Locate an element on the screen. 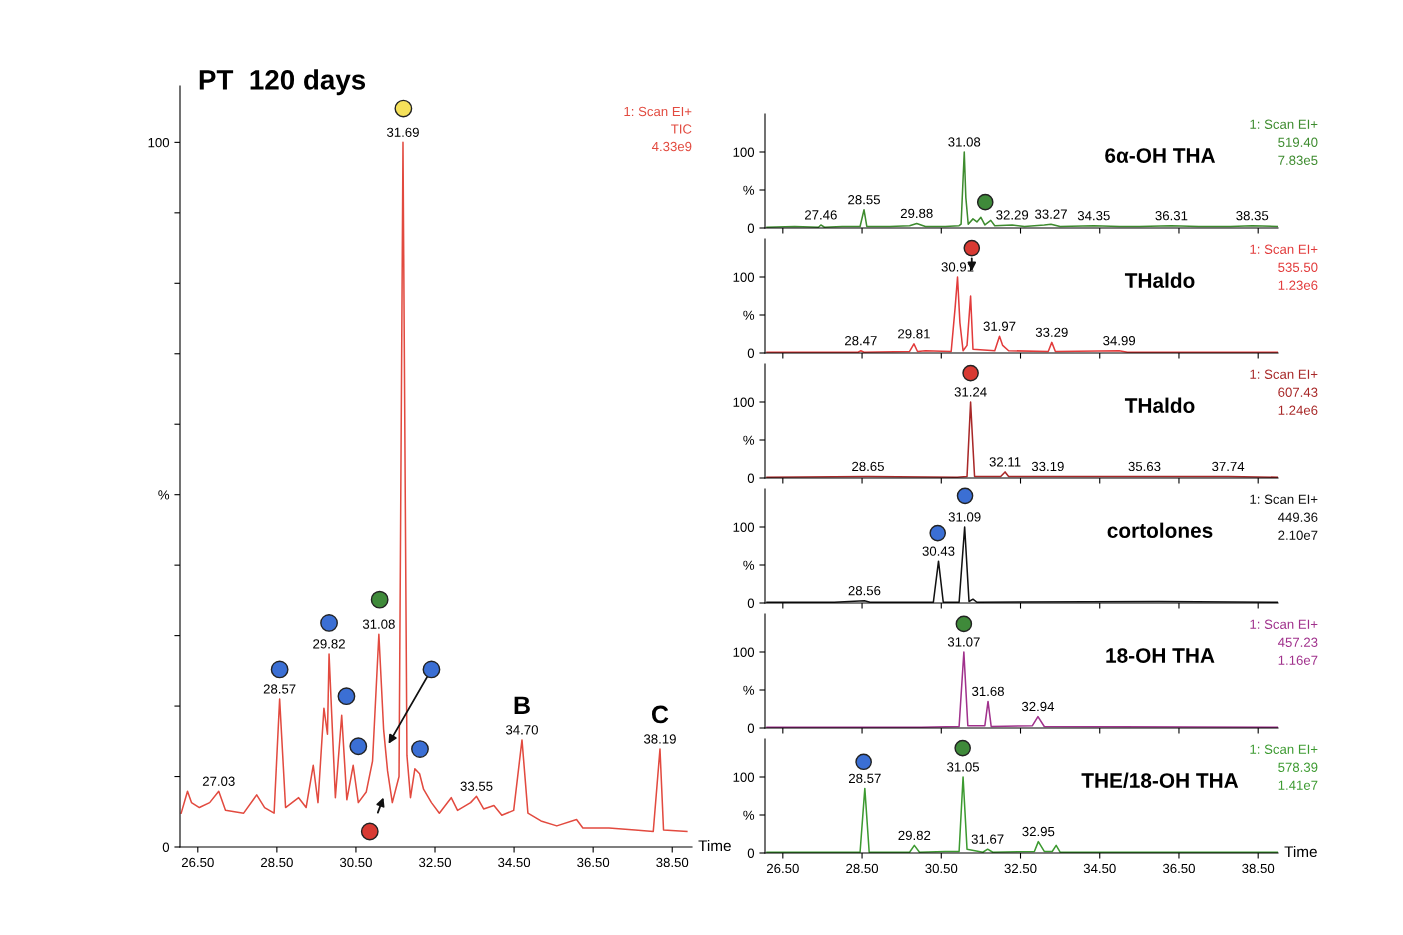  annotation: 28.56 is located at coordinates (864, 590).